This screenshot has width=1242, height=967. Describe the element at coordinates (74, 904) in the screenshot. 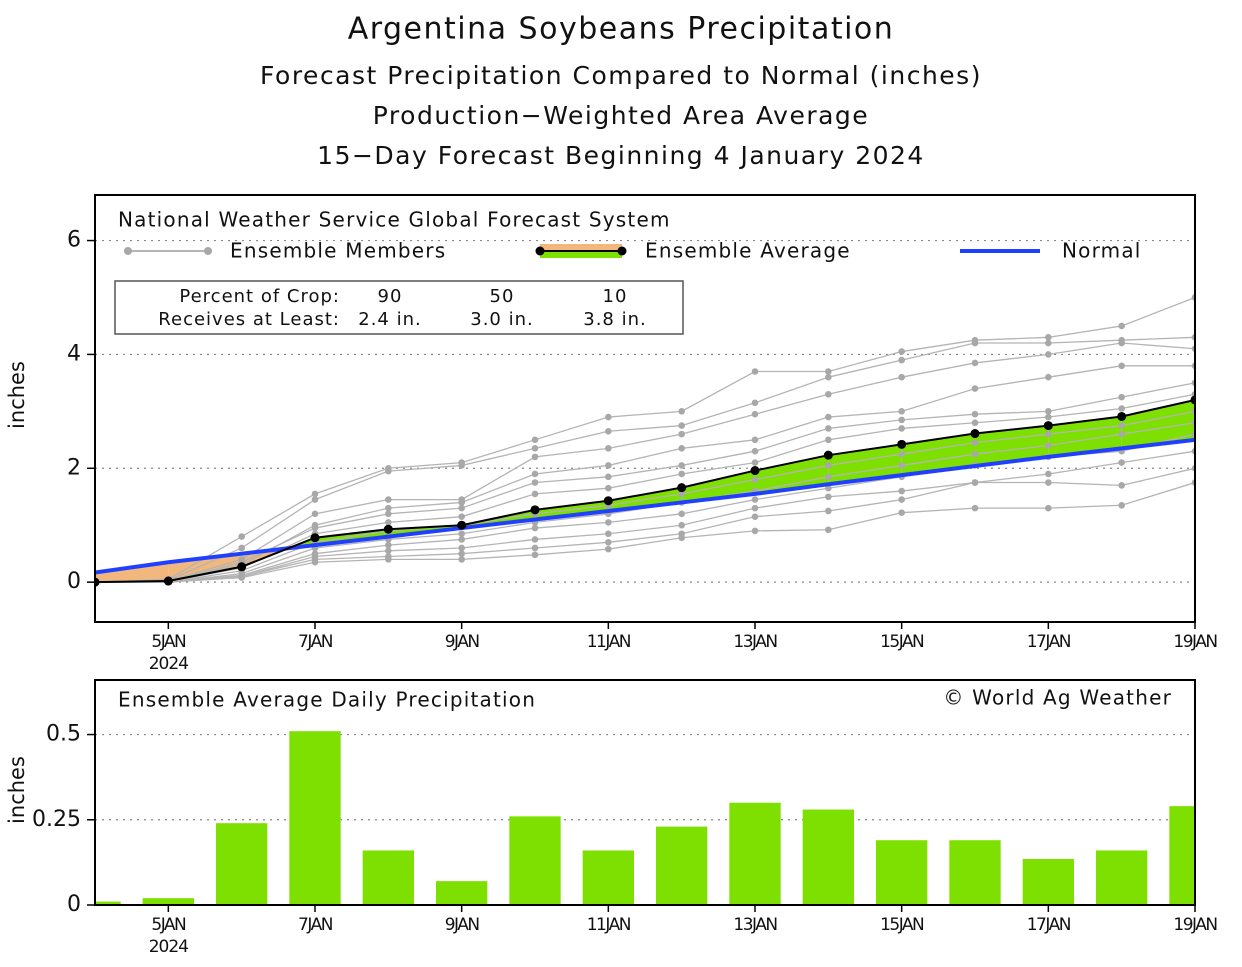

I see `y-tick-label: 0` at that location.